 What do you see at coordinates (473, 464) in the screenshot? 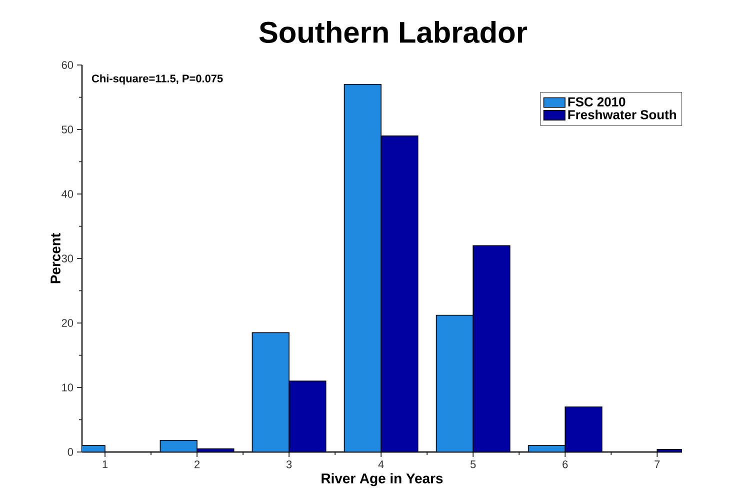
I see `x-tick-label: 5` at bounding box center [473, 464].